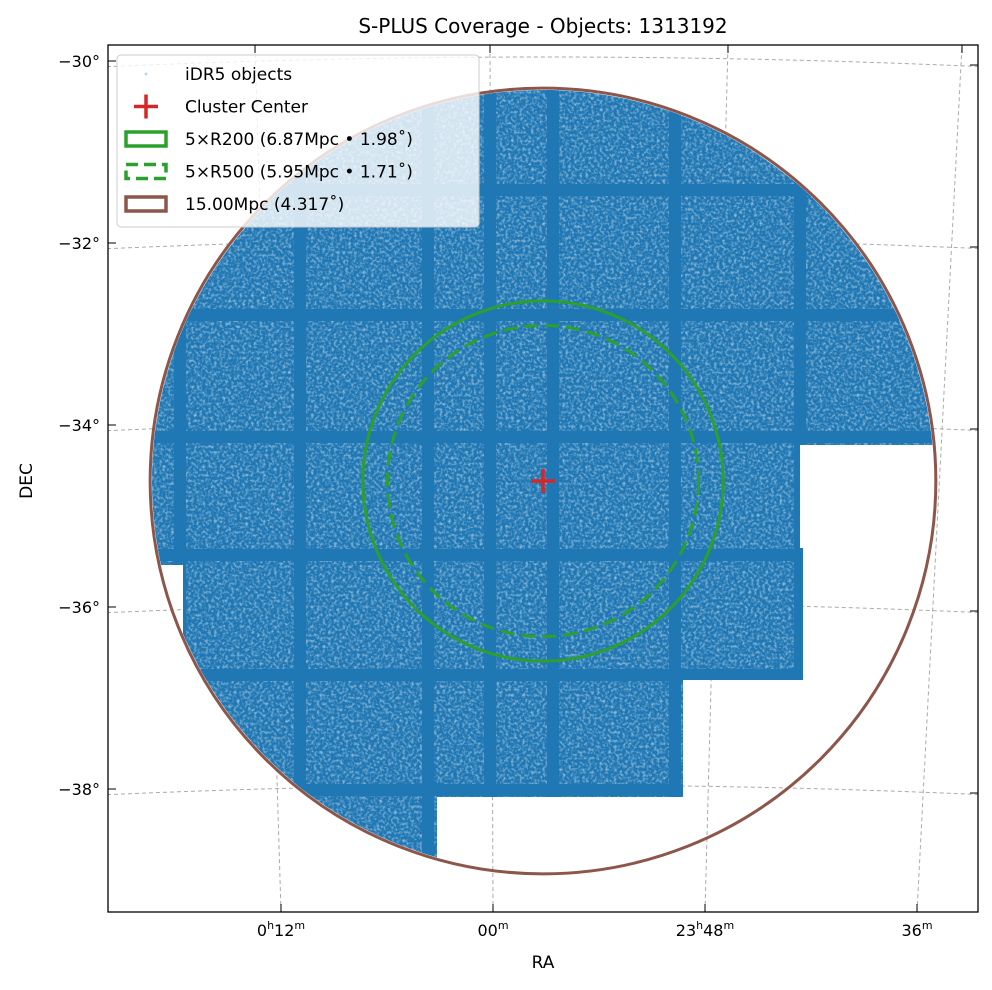  Describe the element at coordinates (146, 106) in the screenshot. I see `plus-icon` at that location.